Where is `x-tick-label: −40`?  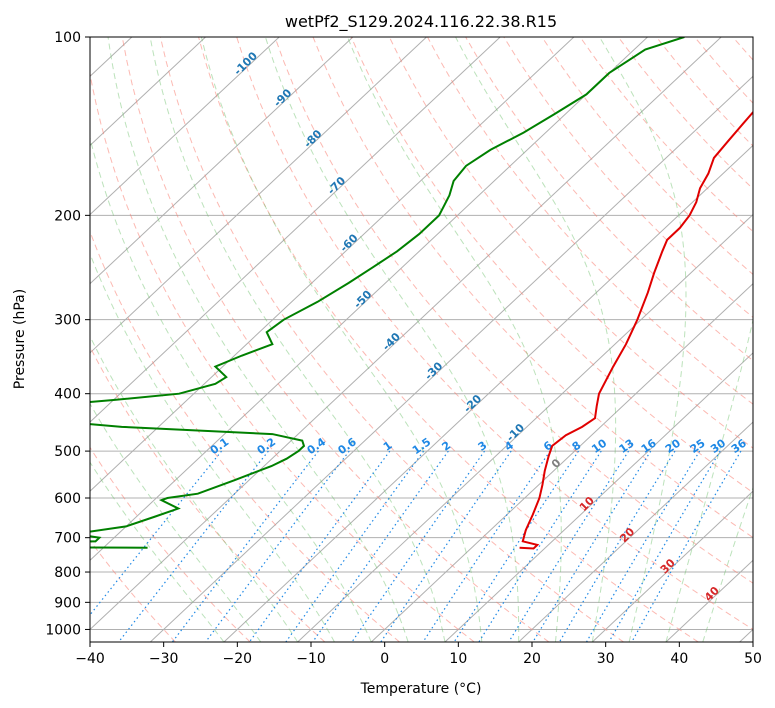 x-tick-label: −40 is located at coordinates (90, 659).